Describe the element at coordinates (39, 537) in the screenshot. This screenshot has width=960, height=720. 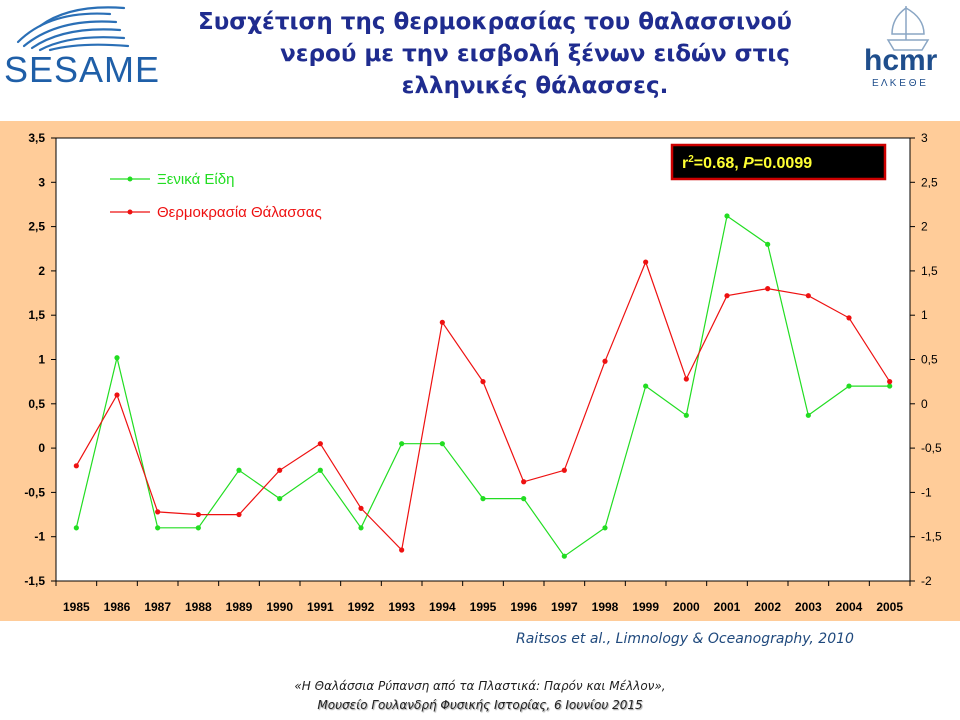
I see `left-axis-tick-label: -1` at that location.